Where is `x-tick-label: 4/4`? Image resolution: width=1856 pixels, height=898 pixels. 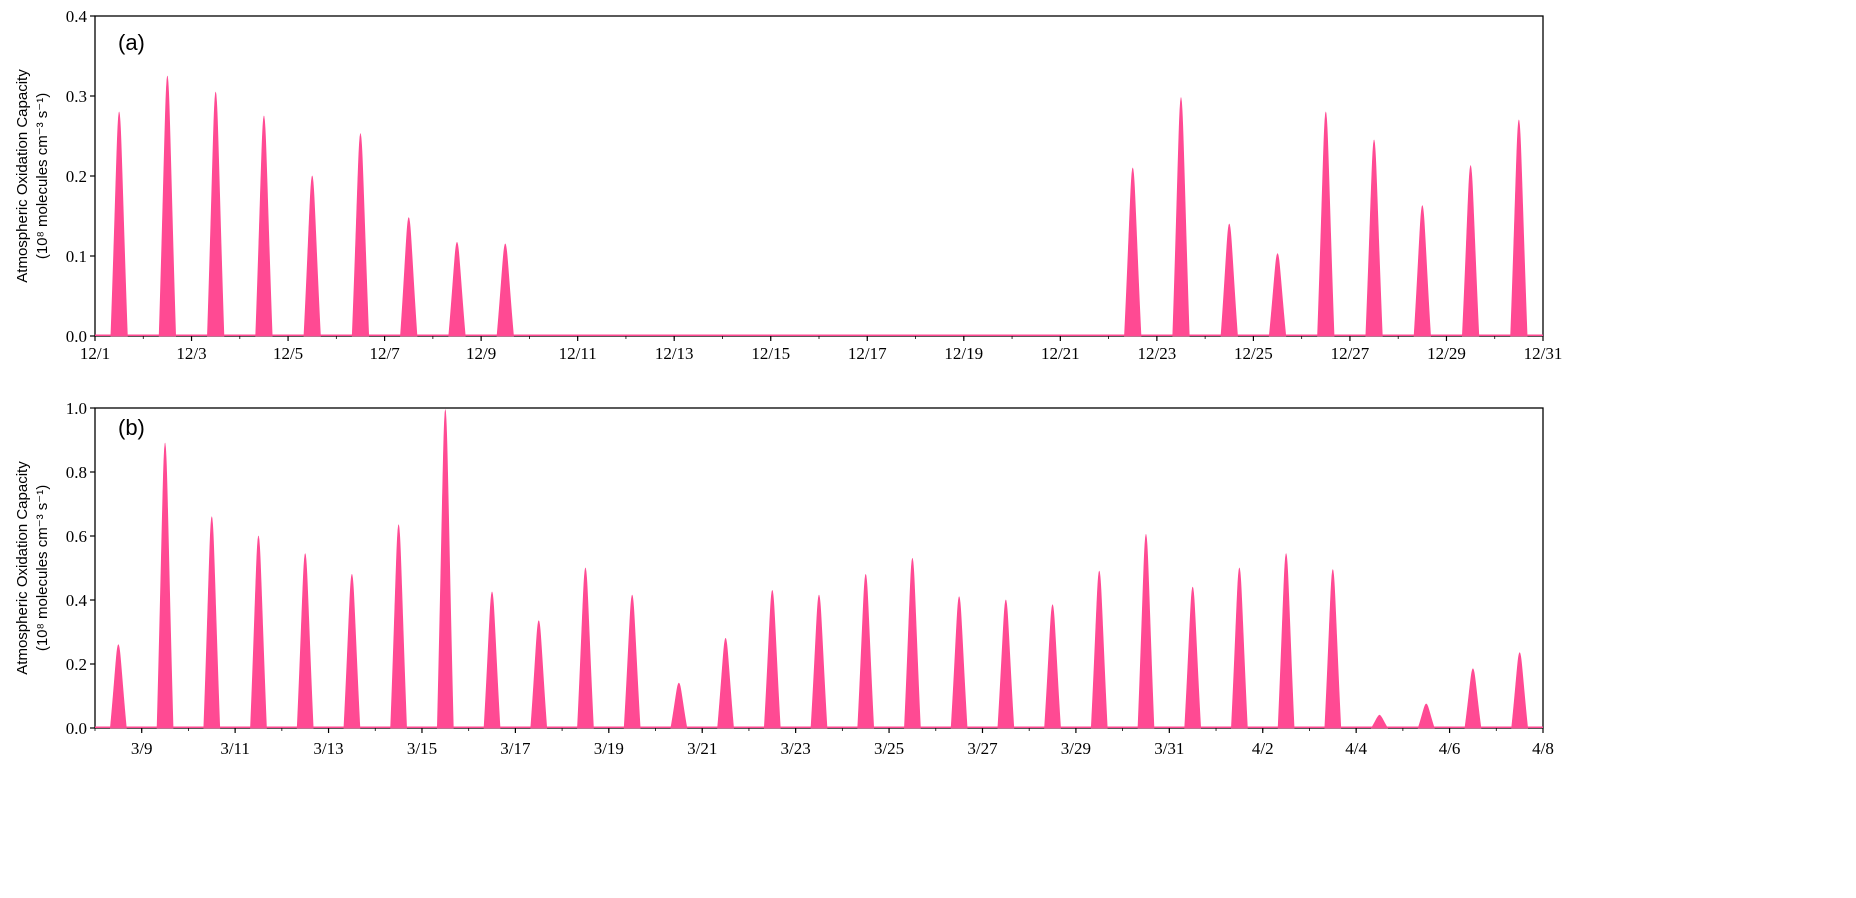 x-tick-label: 4/4 is located at coordinates (1356, 748).